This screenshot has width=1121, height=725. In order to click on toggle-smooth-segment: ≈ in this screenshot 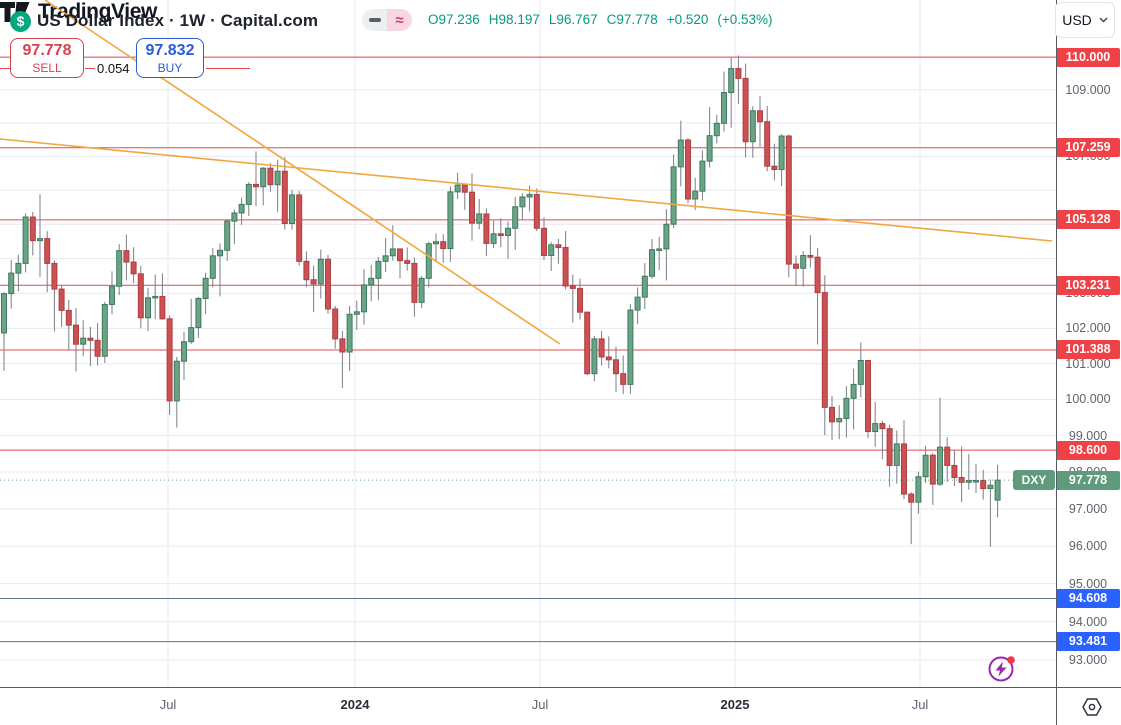, I will do `click(399, 20)`.